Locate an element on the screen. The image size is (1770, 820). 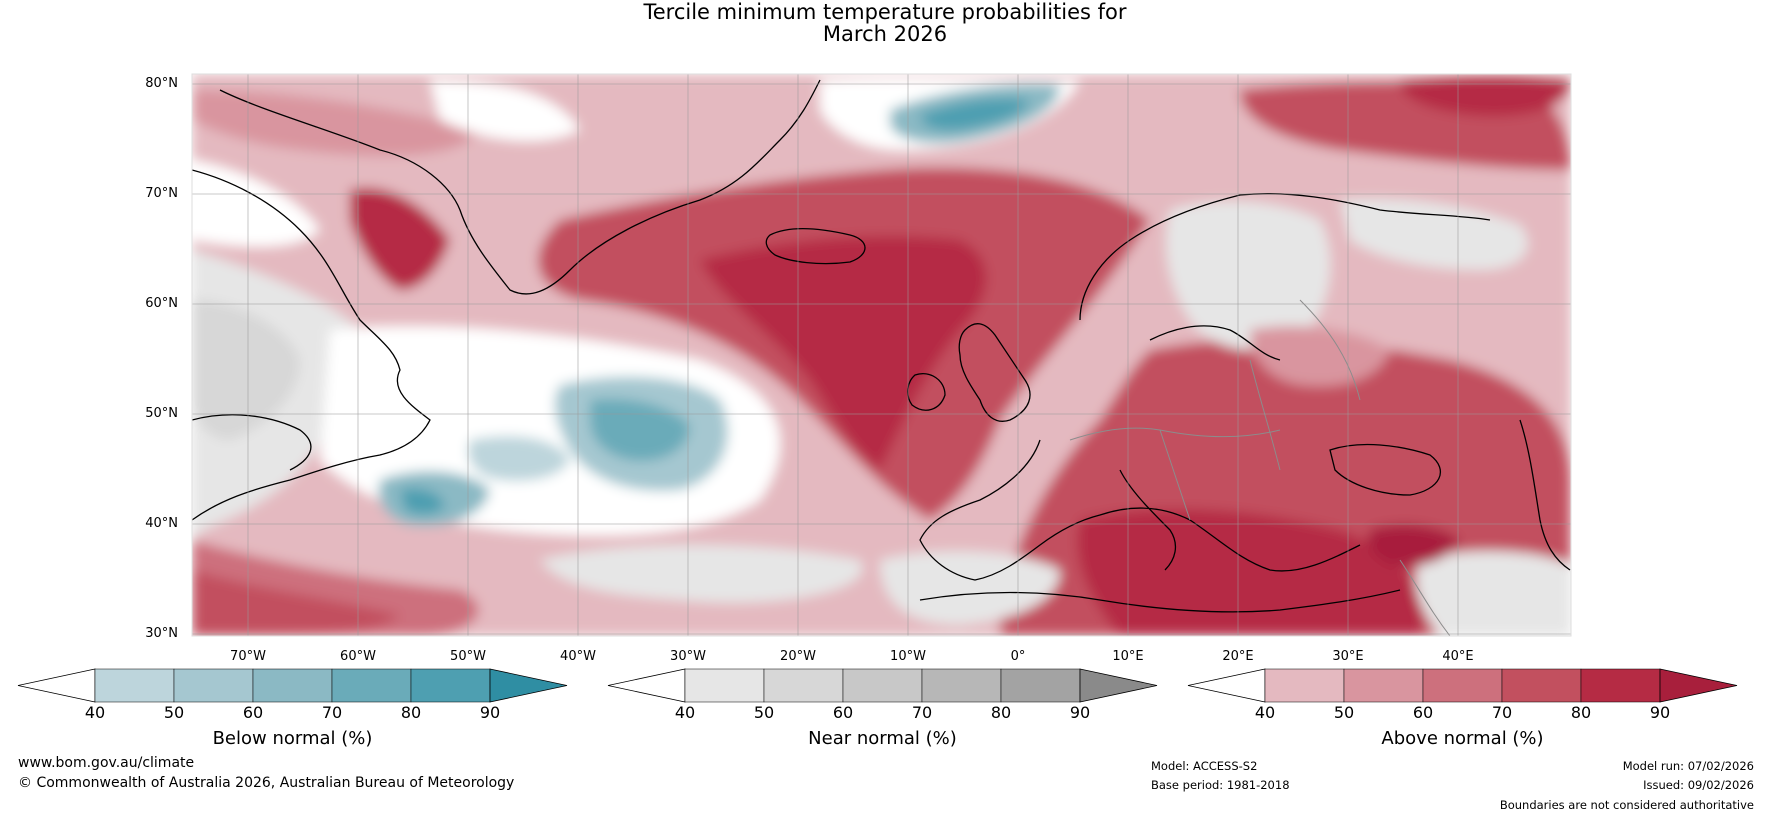
longitude-label: 10°E is located at coordinates (1128, 656).